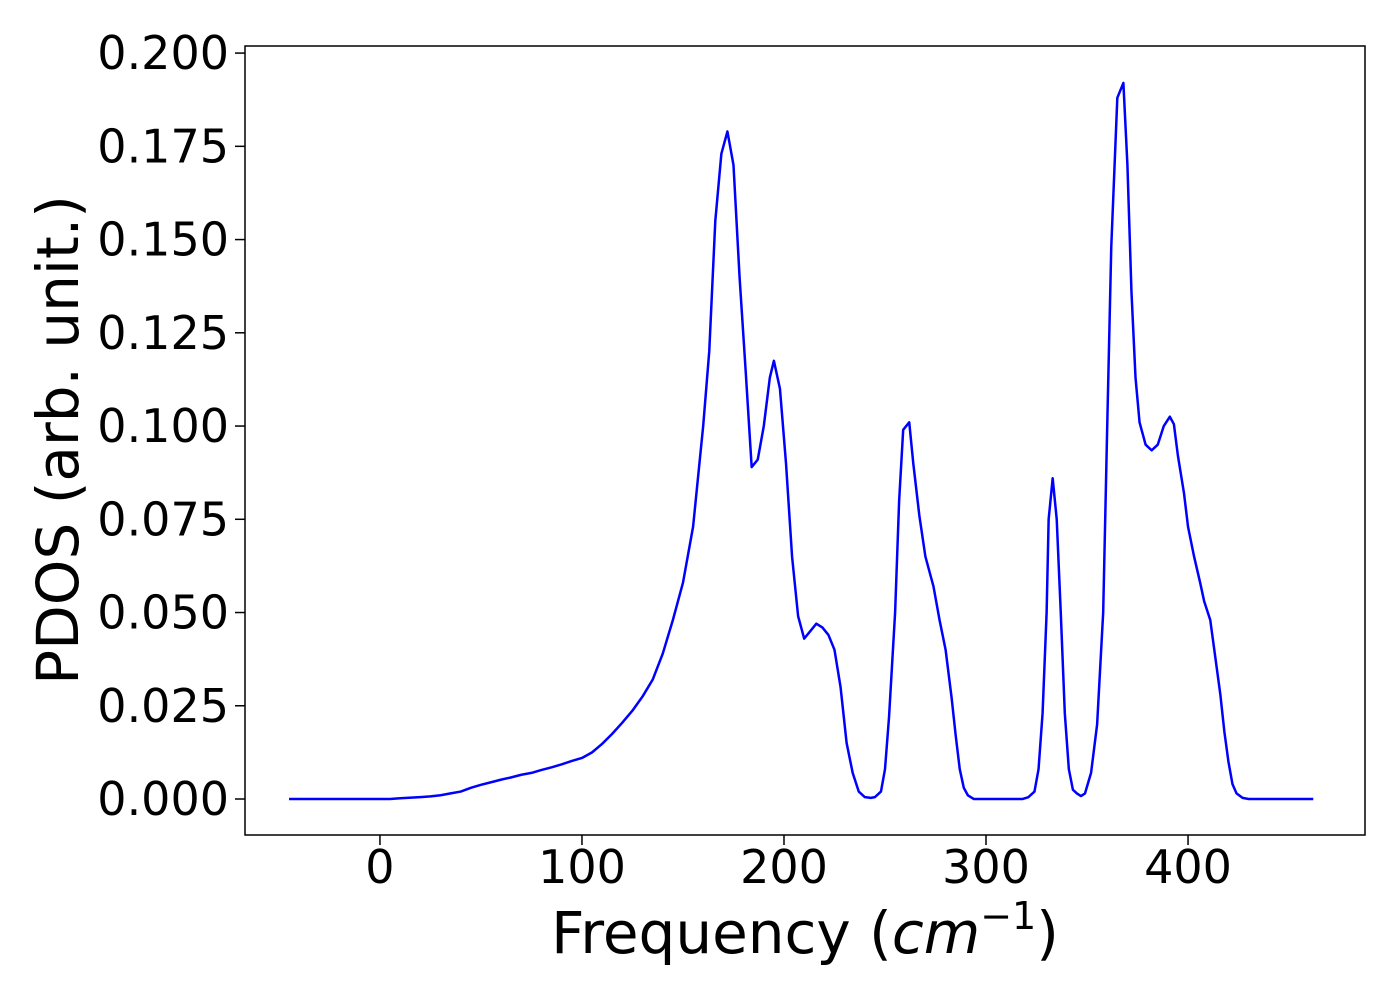 The width and height of the screenshot is (1400, 1000). I want to click on x-tick-label: 400, so click(1188, 867).